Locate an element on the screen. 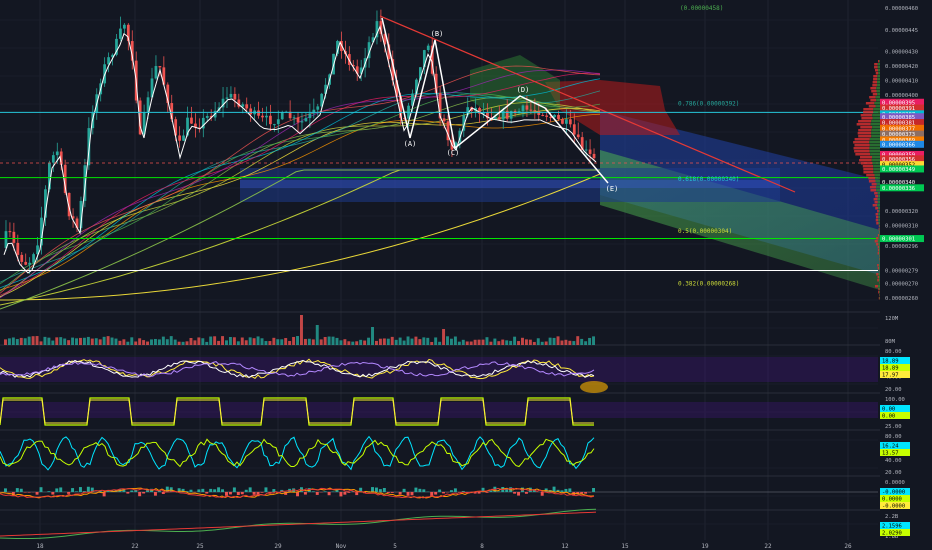 The height and width of the screenshot is (550, 932). time-tick-3: 29 is located at coordinates (278, 546).